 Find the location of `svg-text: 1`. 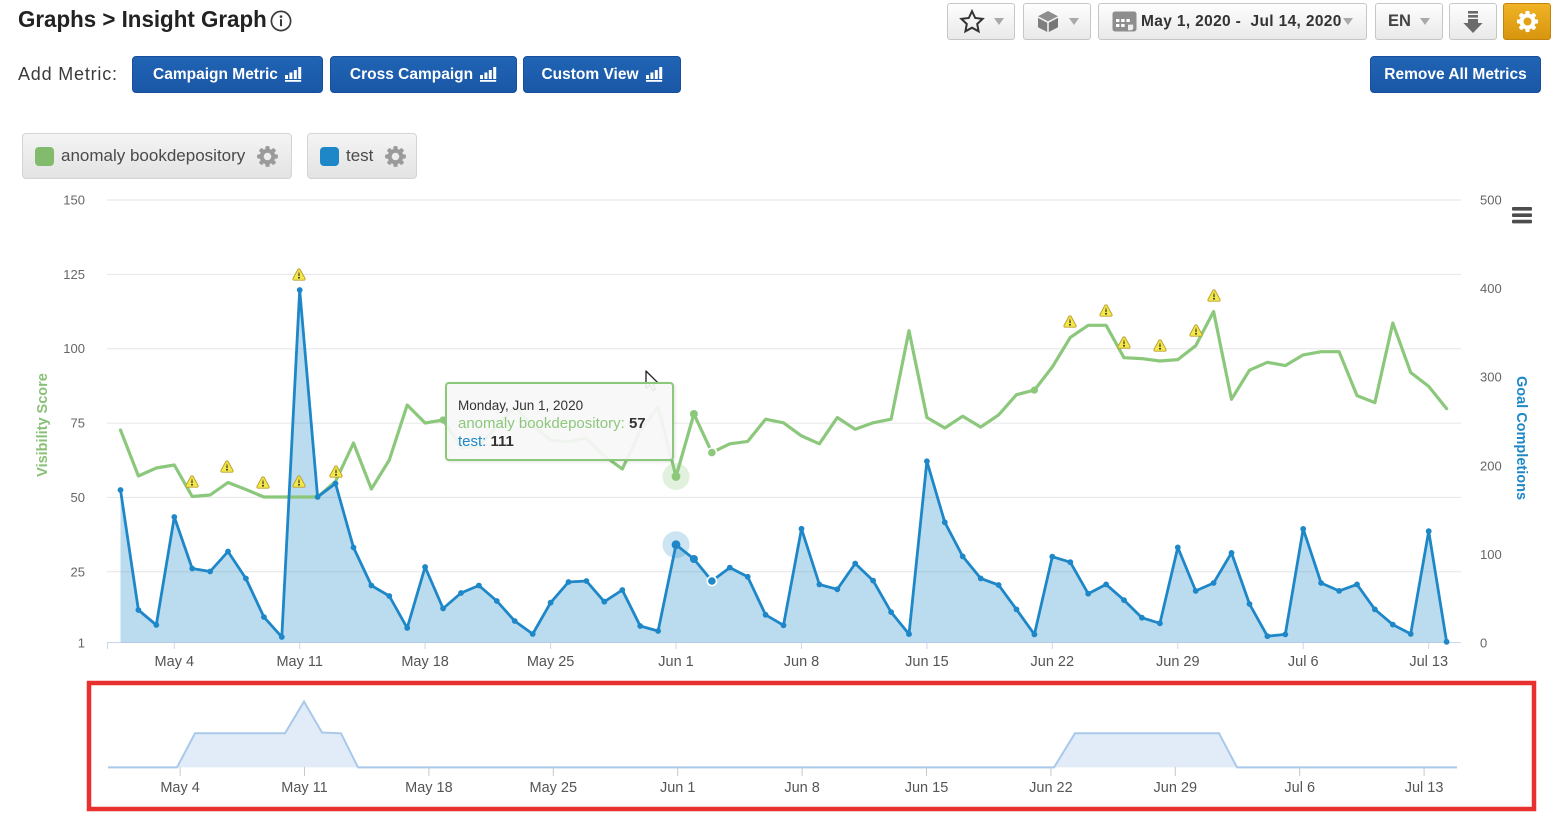

svg-text: 1 is located at coordinates (81, 643).